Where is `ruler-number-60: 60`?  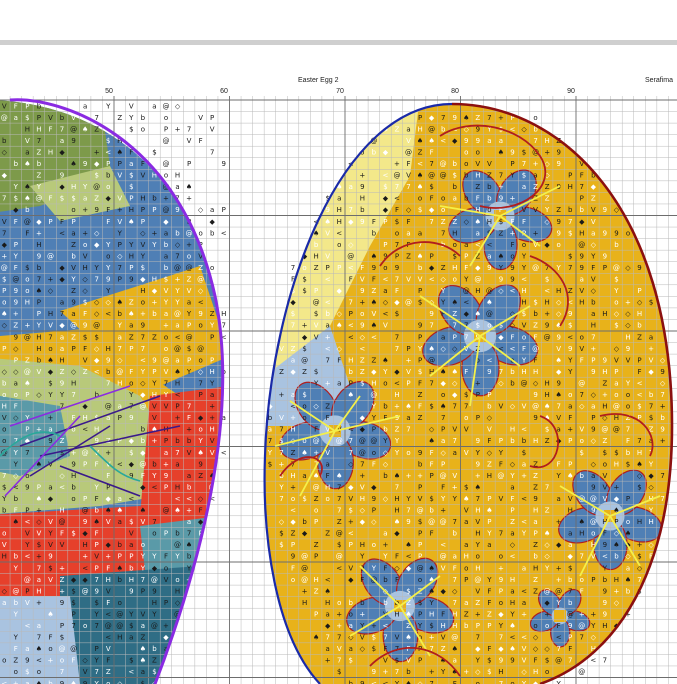 ruler-number-60: 60 is located at coordinates (224, 91).